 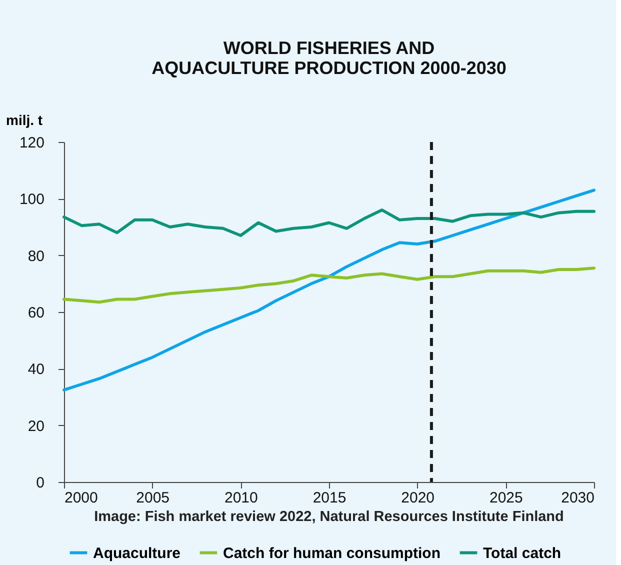 I want to click on x-tick-label: 2015, so click(x=329, y=498).